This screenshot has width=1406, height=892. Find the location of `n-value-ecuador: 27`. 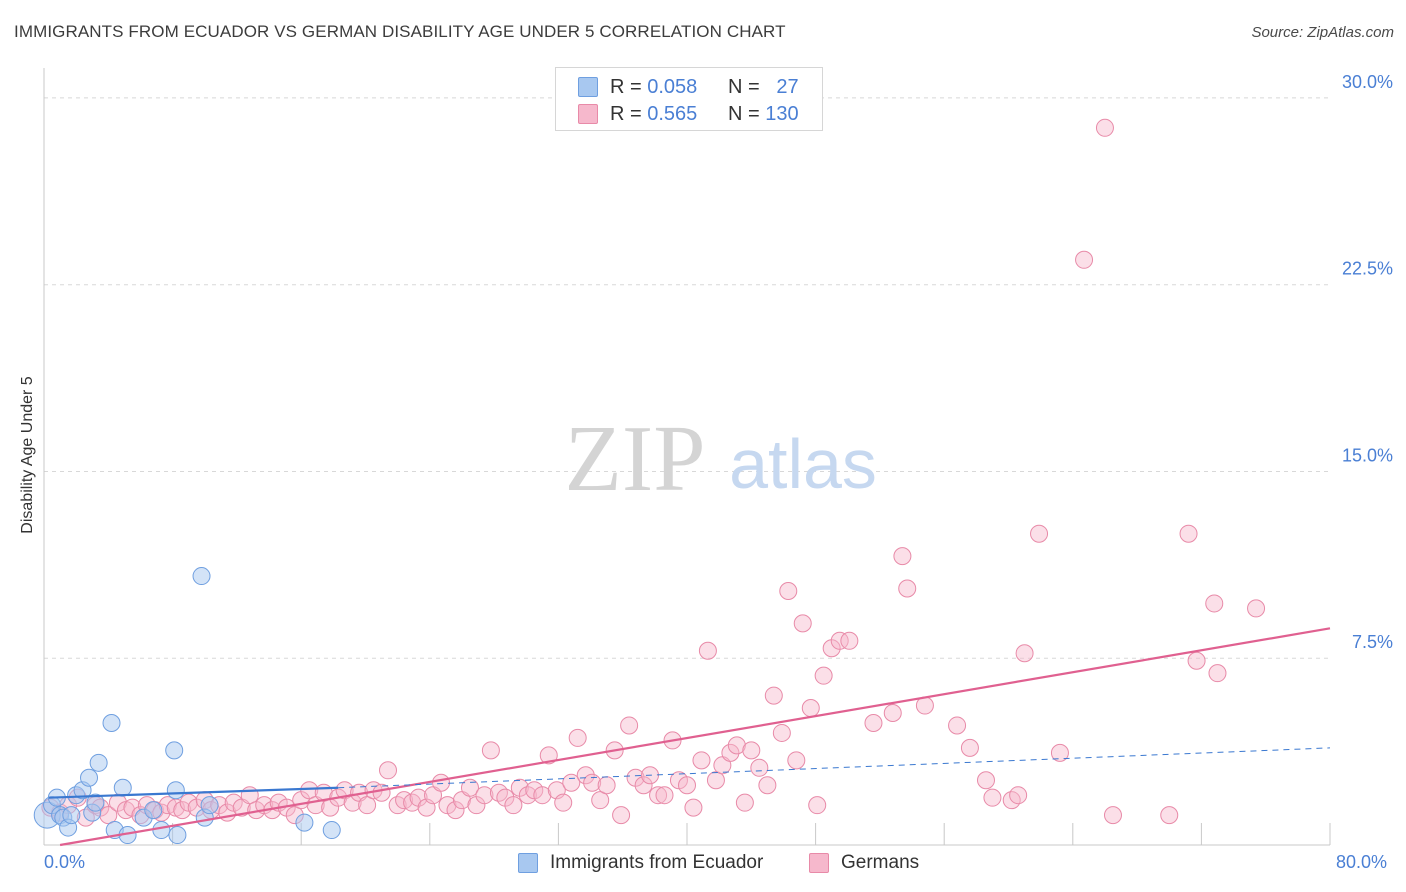

n-value-ecuador: 27 is located at coordinates (787, 86).